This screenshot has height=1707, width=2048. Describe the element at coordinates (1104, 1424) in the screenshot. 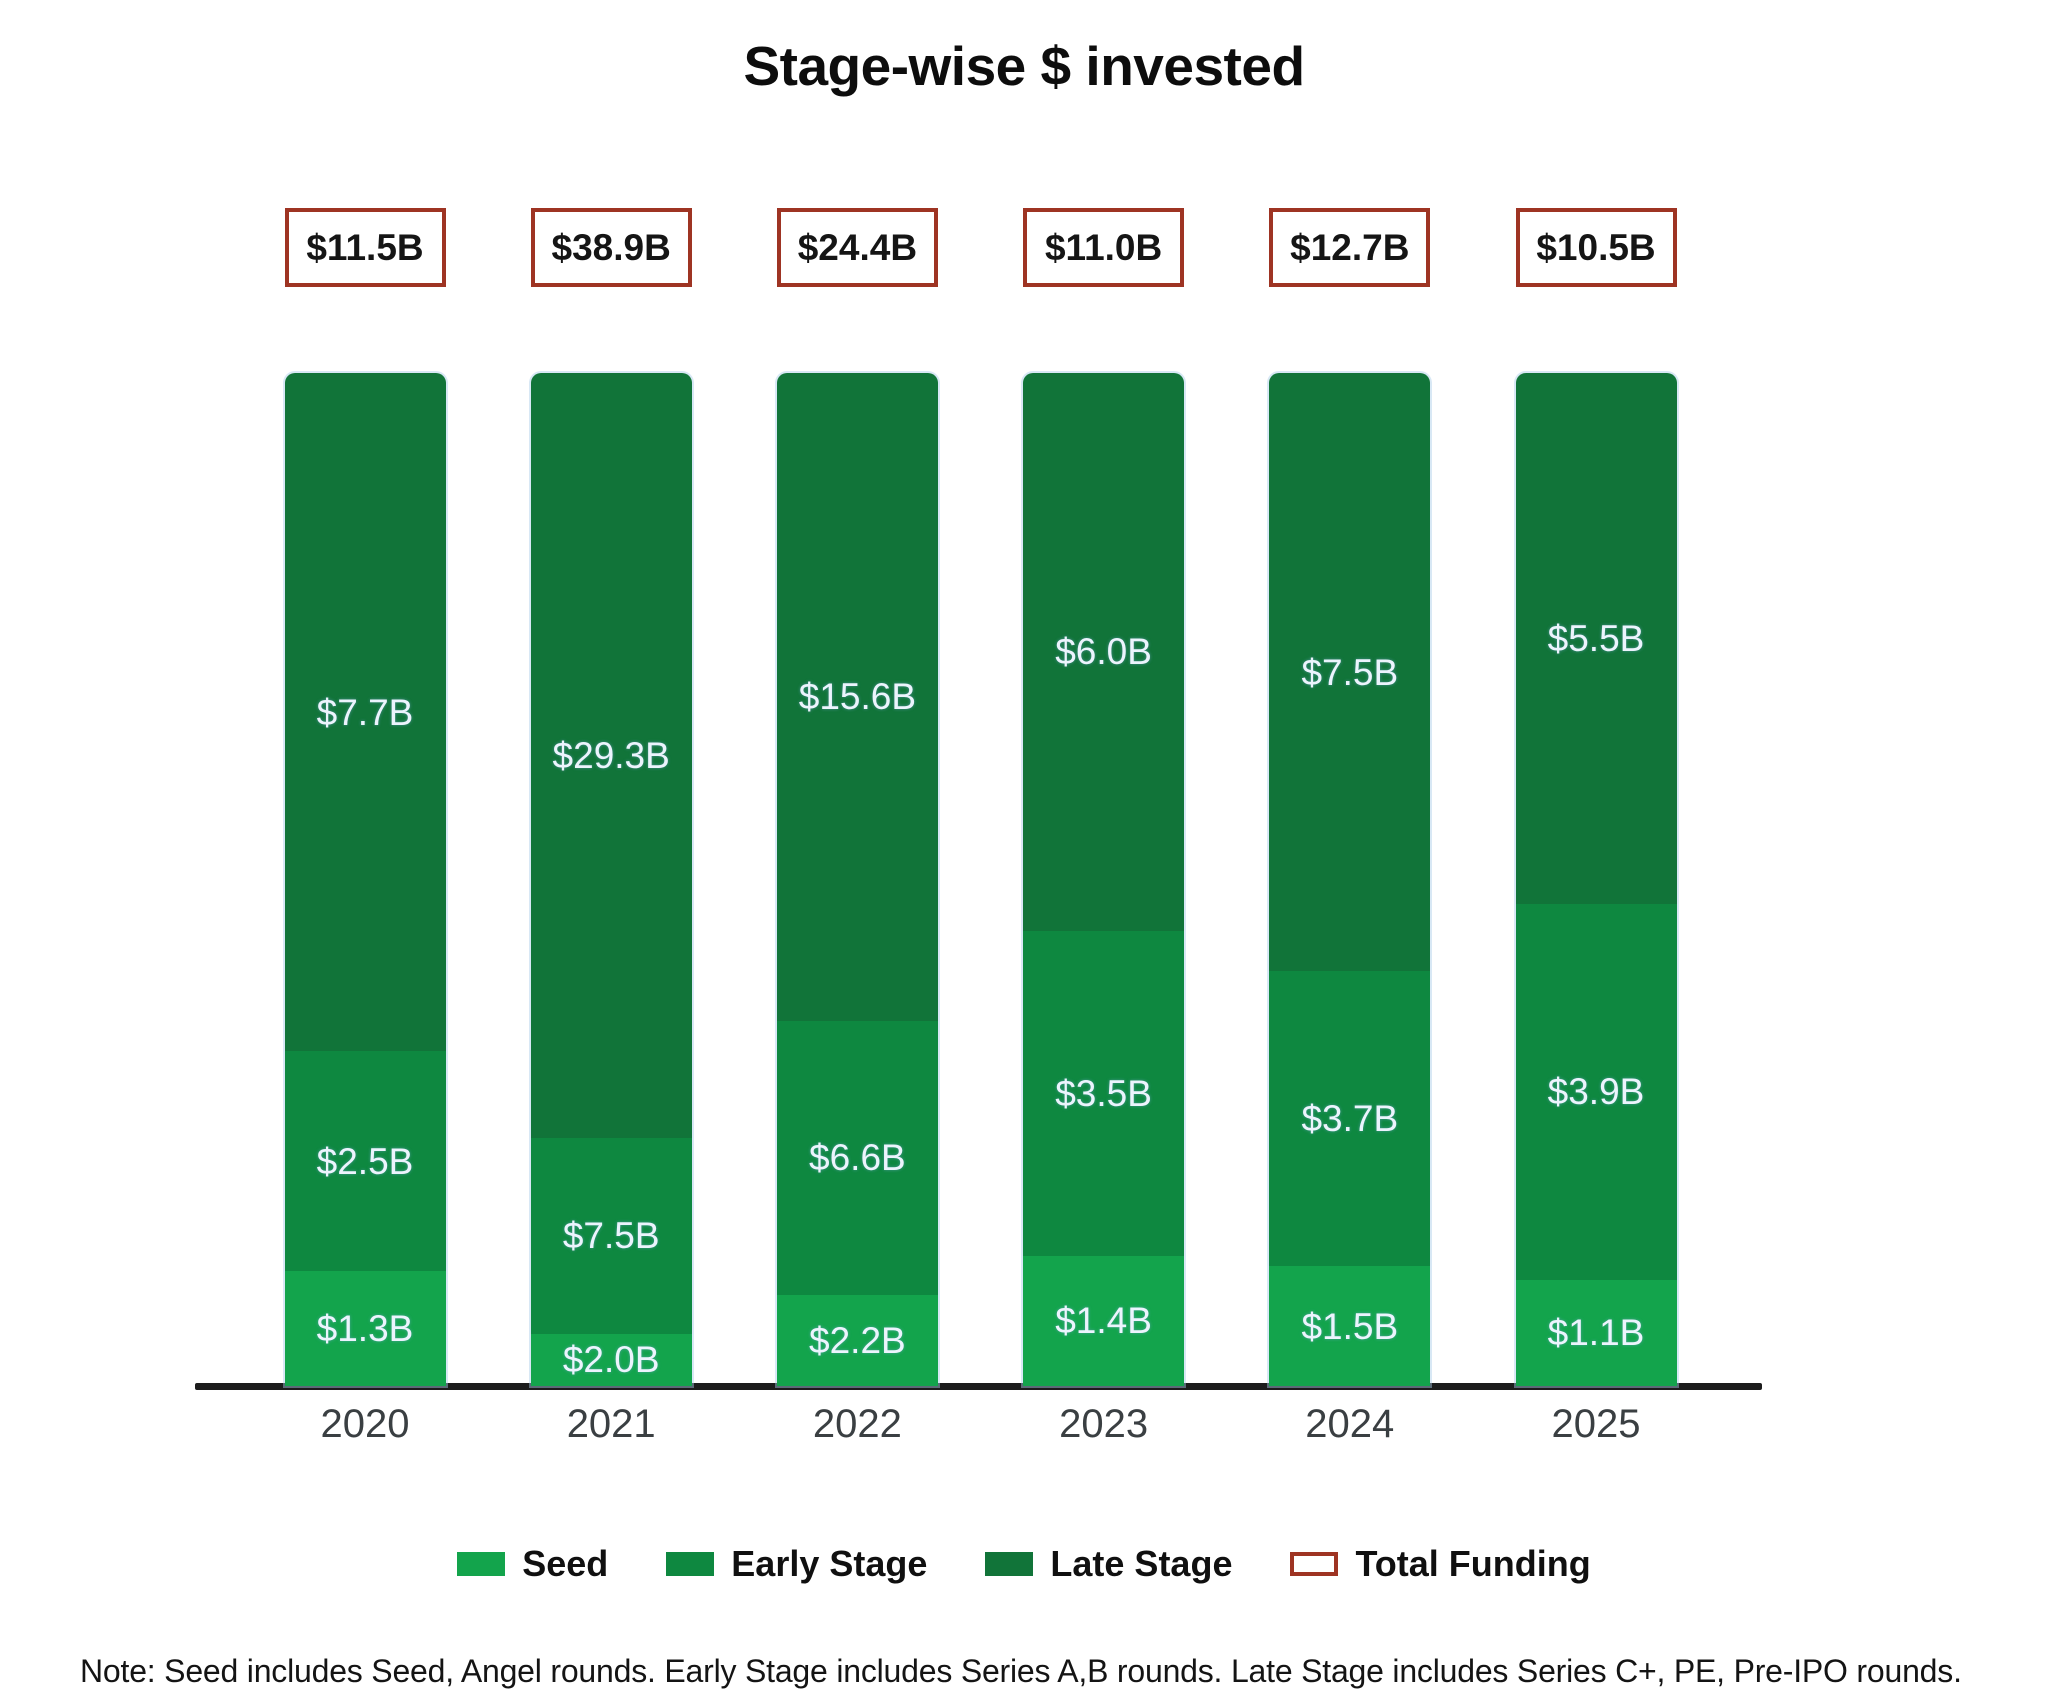

I see `x-axis-label: 2023` at that location.